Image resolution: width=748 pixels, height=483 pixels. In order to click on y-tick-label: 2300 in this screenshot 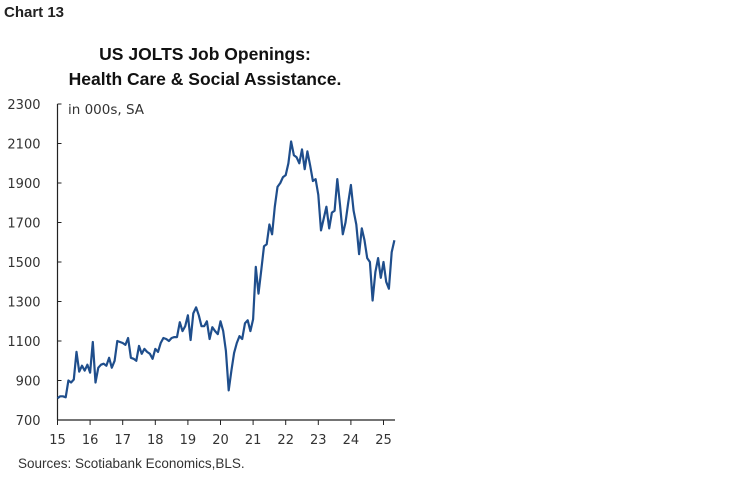, I will do `click(23, 105)`.